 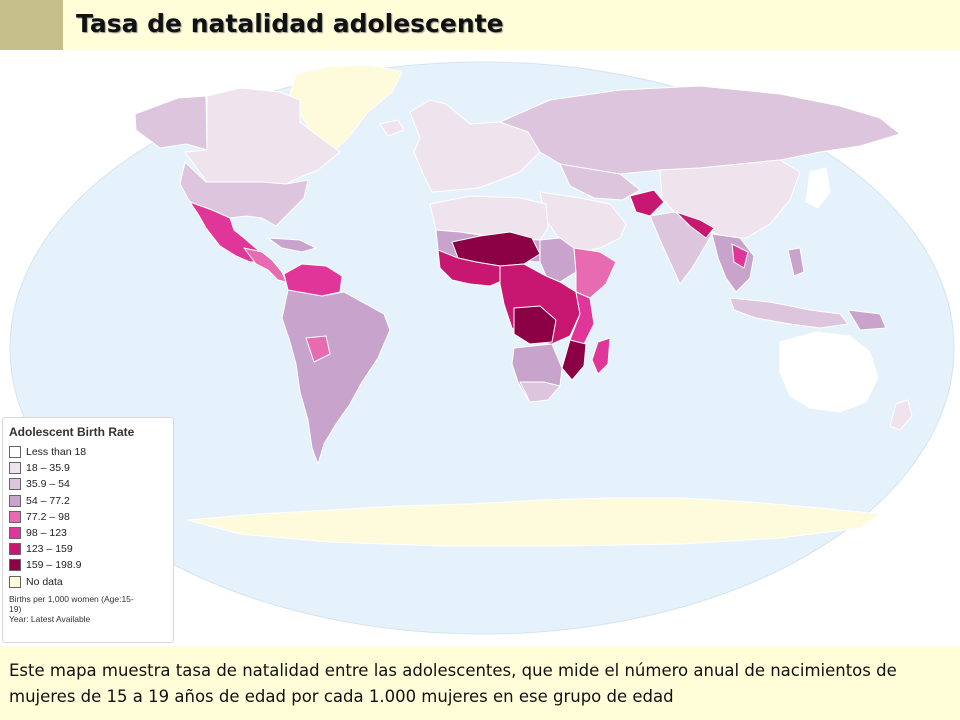 I want to click on legend-label: 98 – 123, so click(x=46, y=533).